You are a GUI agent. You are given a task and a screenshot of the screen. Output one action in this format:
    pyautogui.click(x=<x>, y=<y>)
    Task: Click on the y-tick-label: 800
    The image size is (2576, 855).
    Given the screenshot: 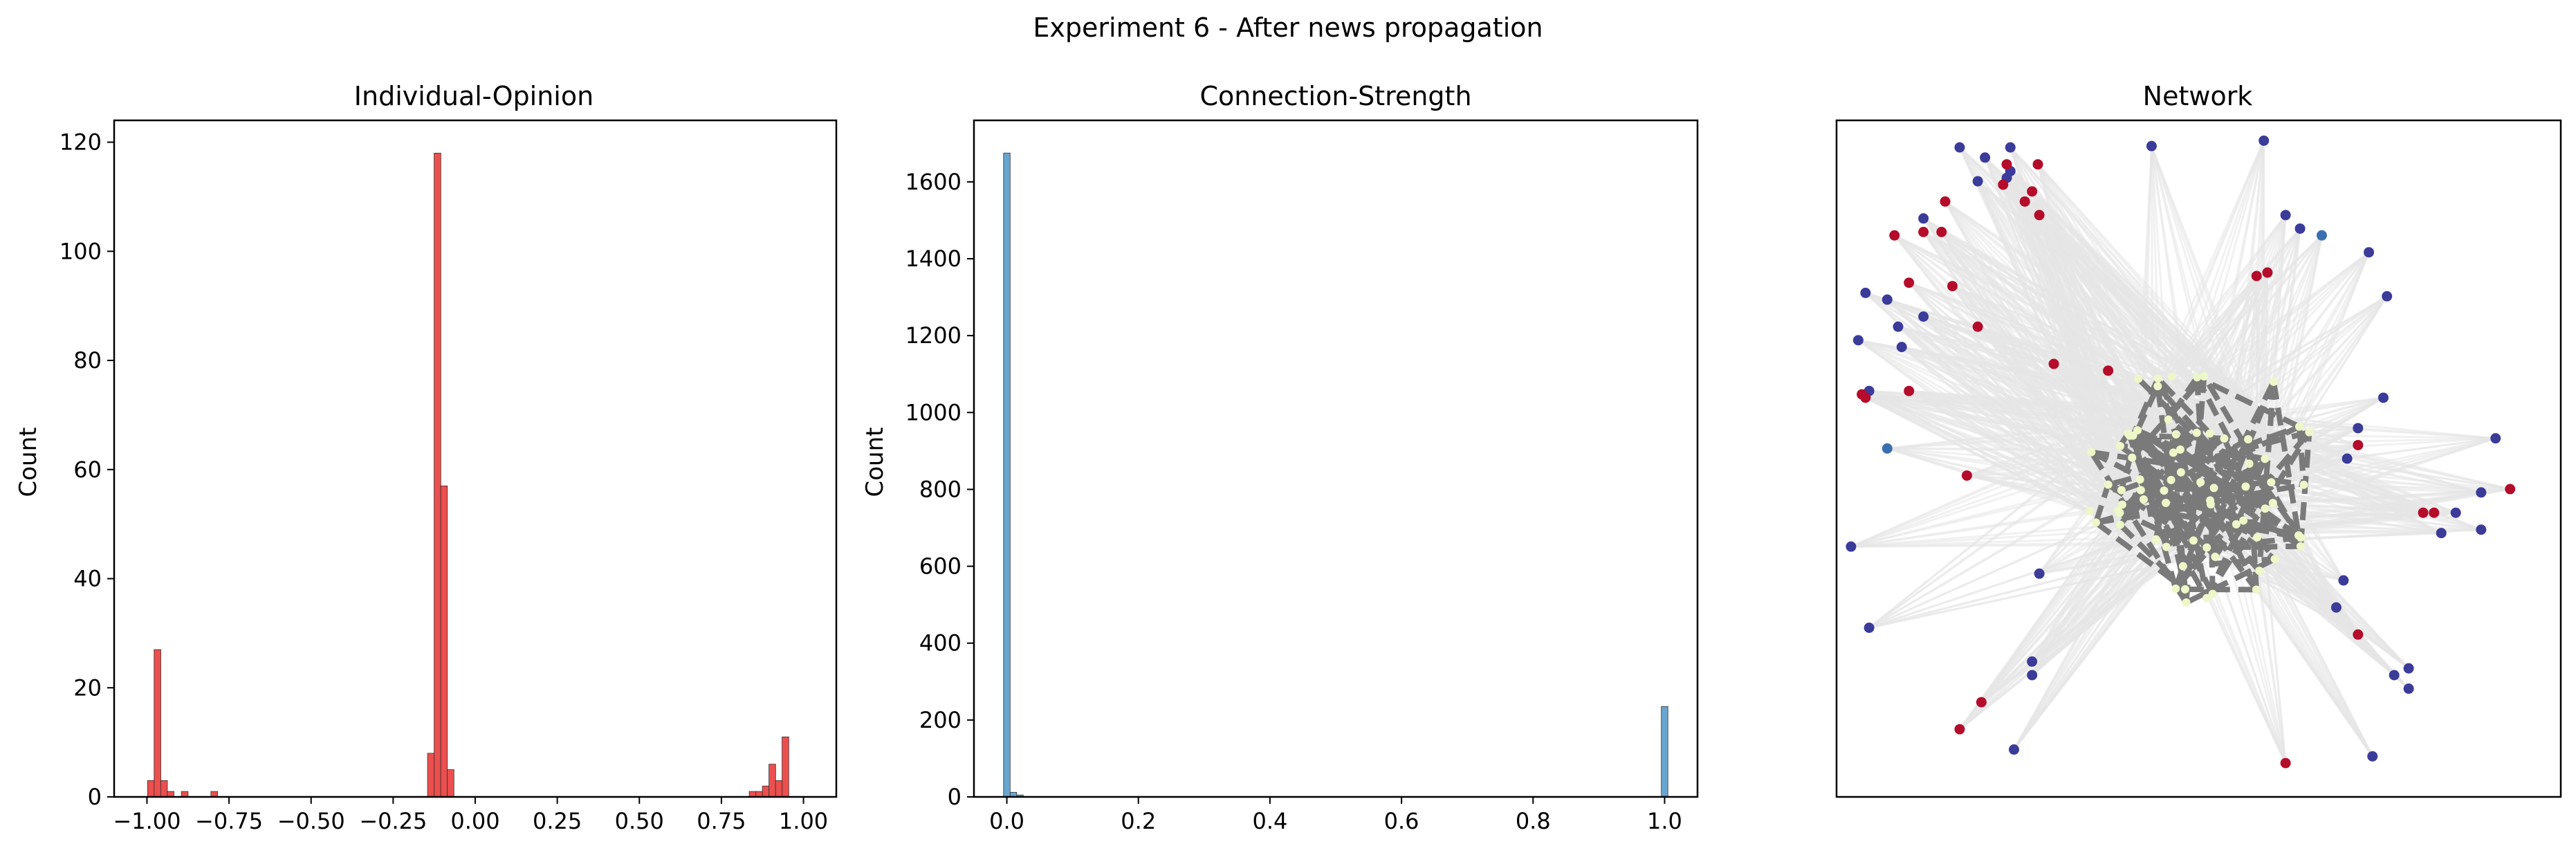 What is the action you would take?
    pyautogui.click(x=940, y=489)
    